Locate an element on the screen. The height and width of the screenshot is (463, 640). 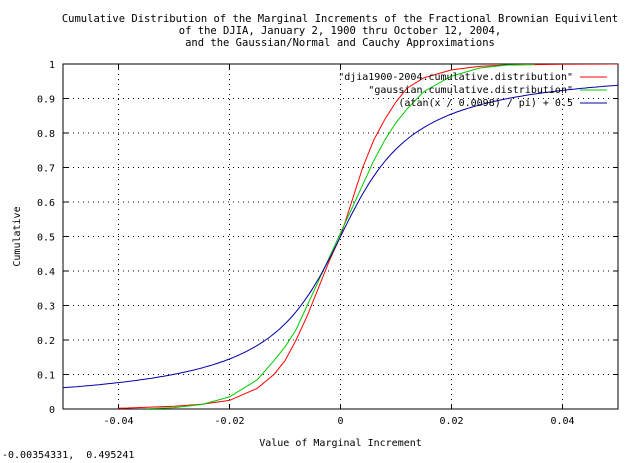
legend-label: "gaussian.cumulative.distribution" is located at coordinates (470, 90).